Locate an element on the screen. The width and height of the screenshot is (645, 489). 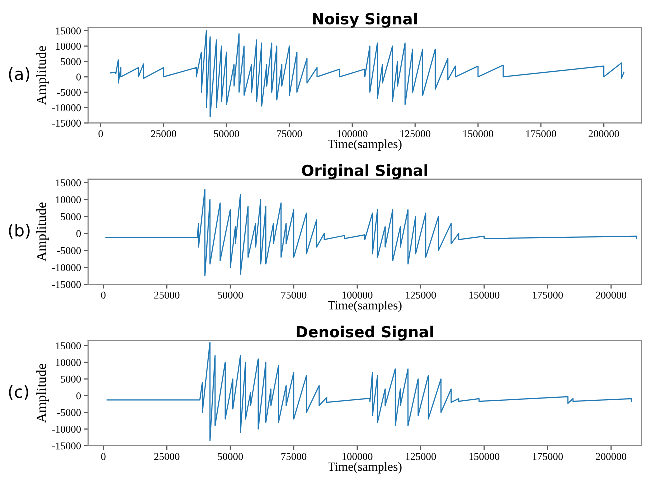
text: (c) is located at coordinates (18, 392).